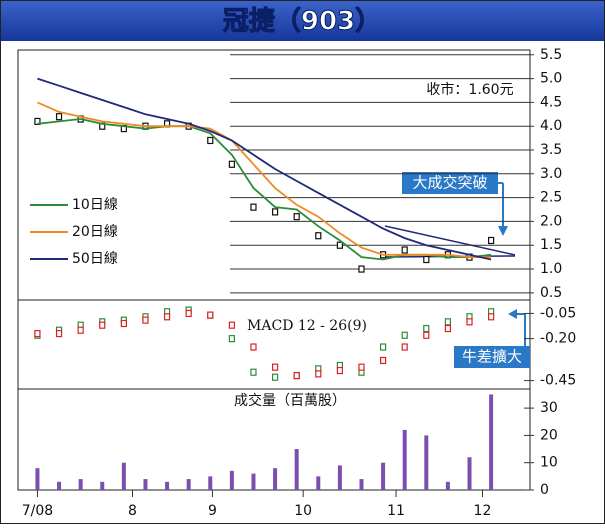 The image size is (605, 528). I want to click on y-tick-label: -0.05, so click(558, 313).